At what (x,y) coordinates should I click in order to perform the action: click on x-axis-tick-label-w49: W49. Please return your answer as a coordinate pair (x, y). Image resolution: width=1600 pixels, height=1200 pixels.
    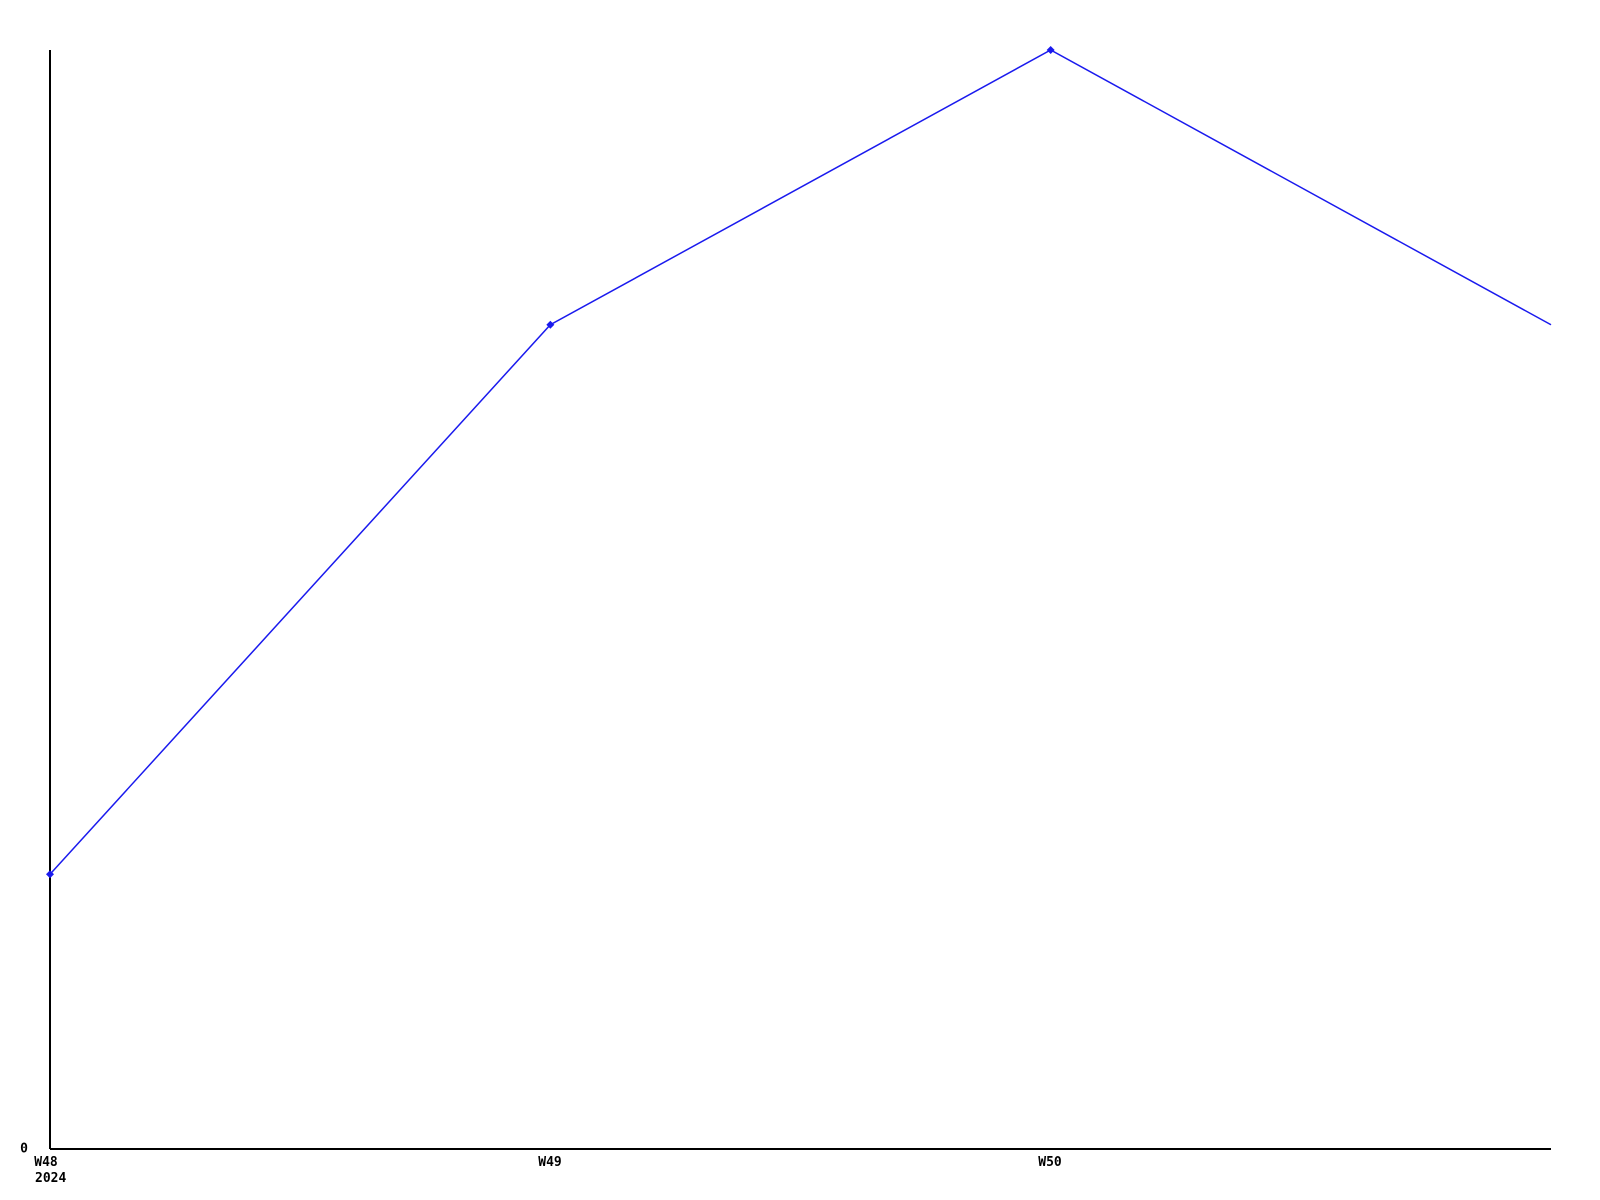
    Looking at the image, I should click on (550, 1162).